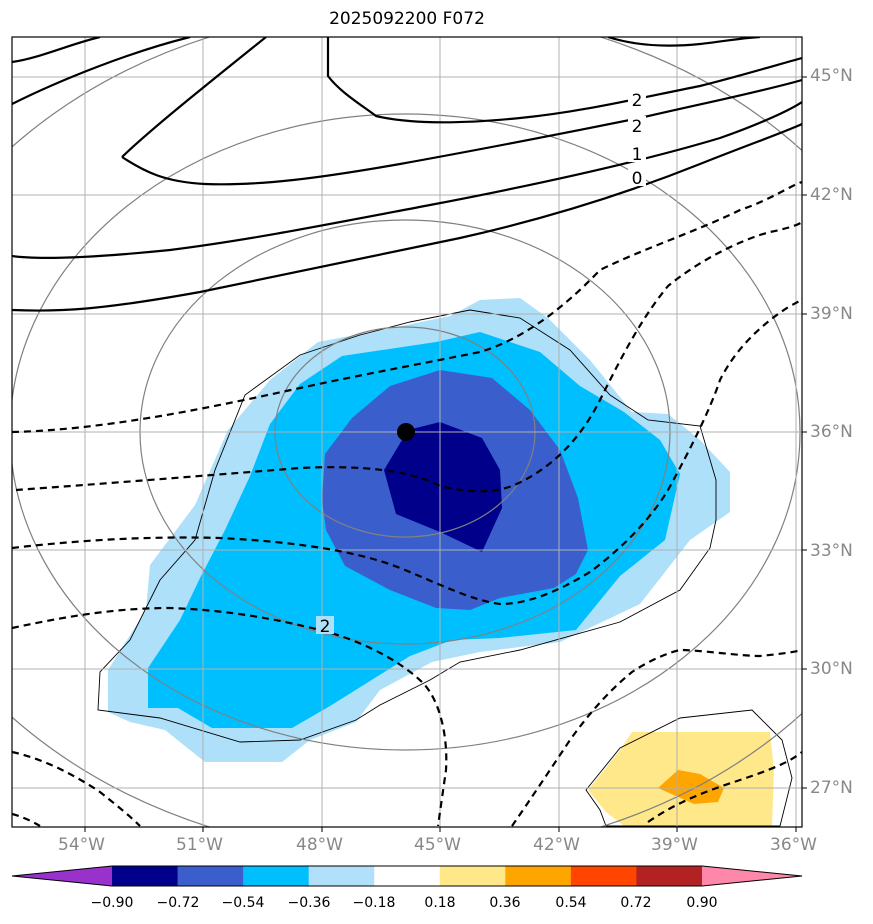 This screenshot has width=873, height=924. I want to click on colorbar-label: 0.72, so click(636, 903).